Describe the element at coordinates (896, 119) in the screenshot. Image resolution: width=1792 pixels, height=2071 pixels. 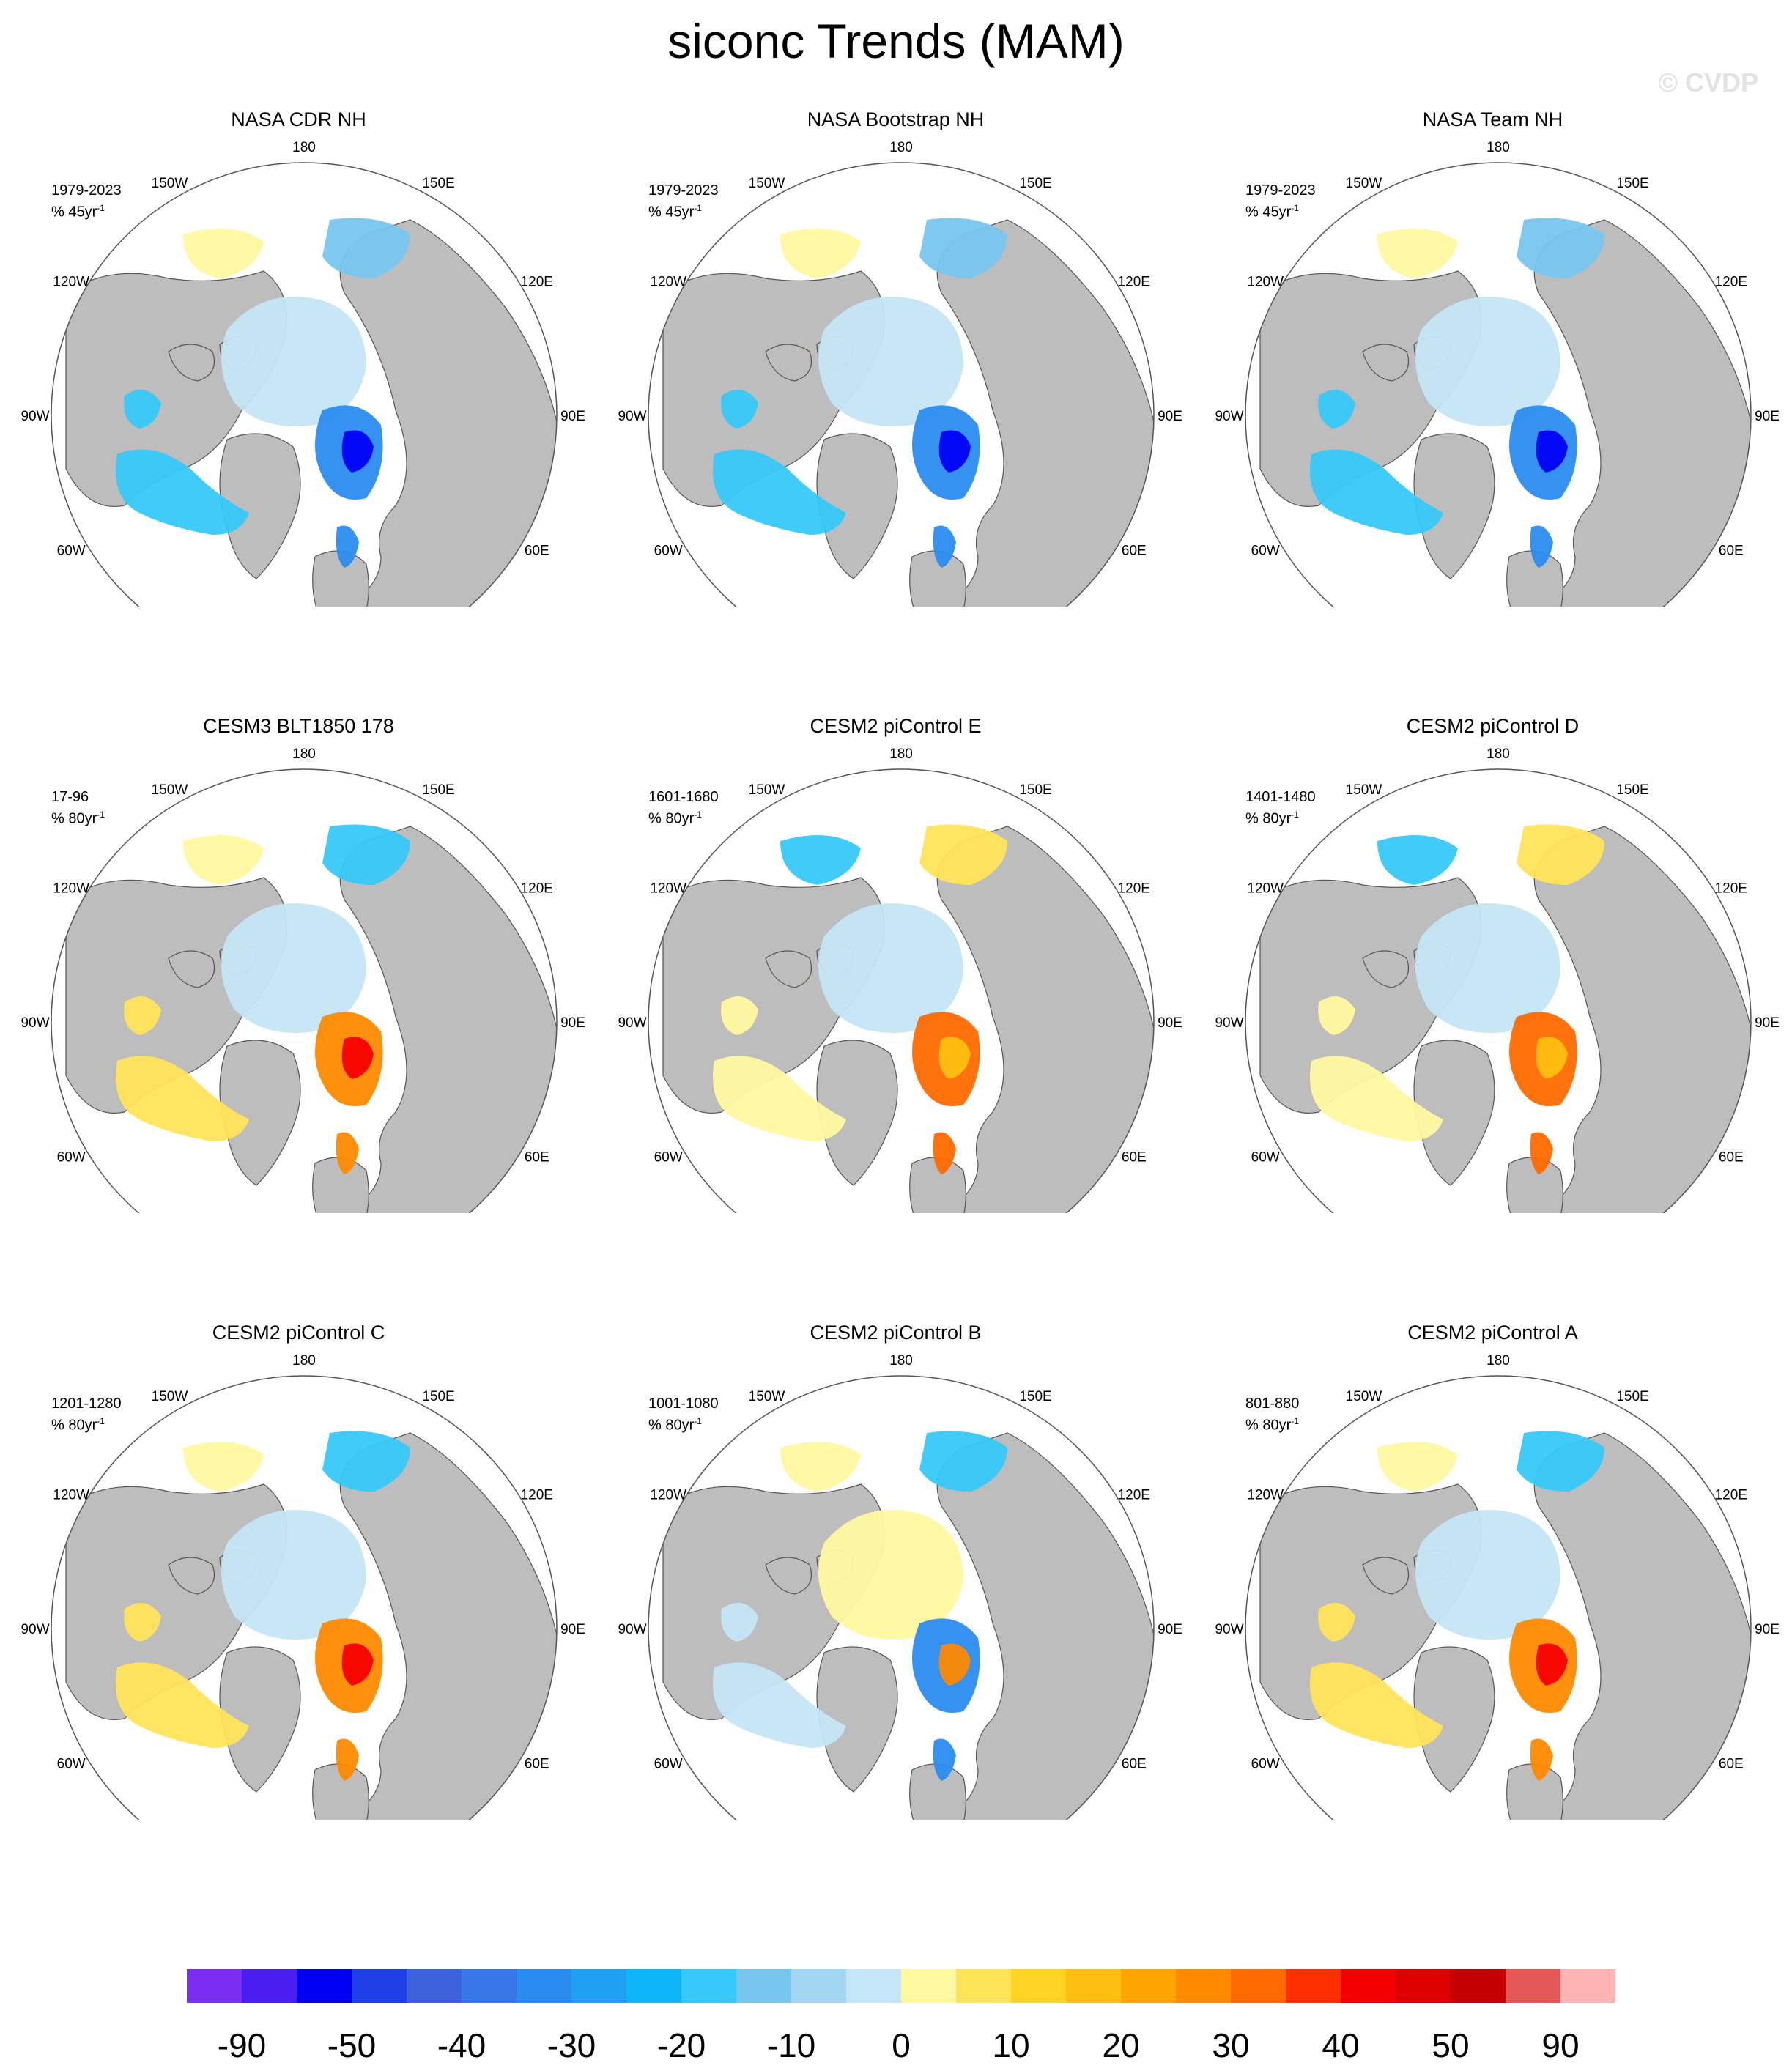
I see `panel-title: NASA Bootstrap NH` at that location.